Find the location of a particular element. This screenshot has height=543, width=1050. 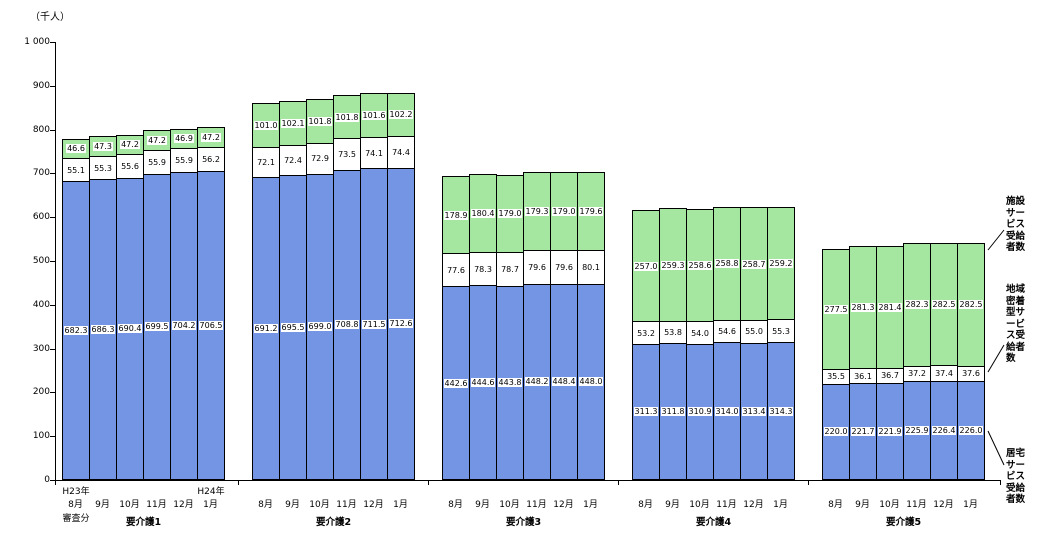

segment-value-label: 282.3 is located at coordinates (917, 305).